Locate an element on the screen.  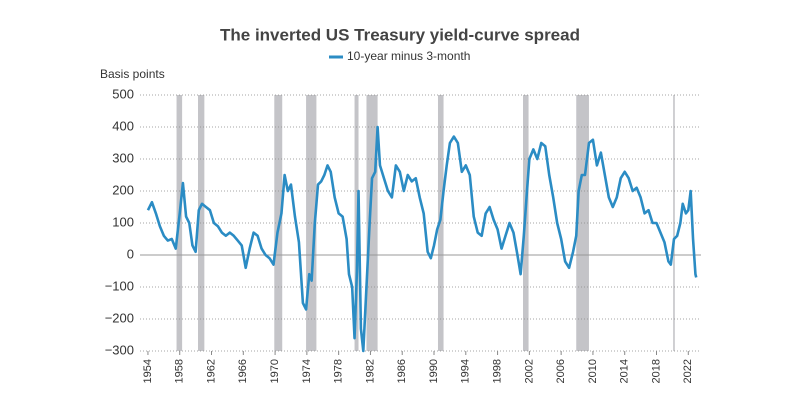
y-tick-label: −300 is located at coordinates (119, 349).